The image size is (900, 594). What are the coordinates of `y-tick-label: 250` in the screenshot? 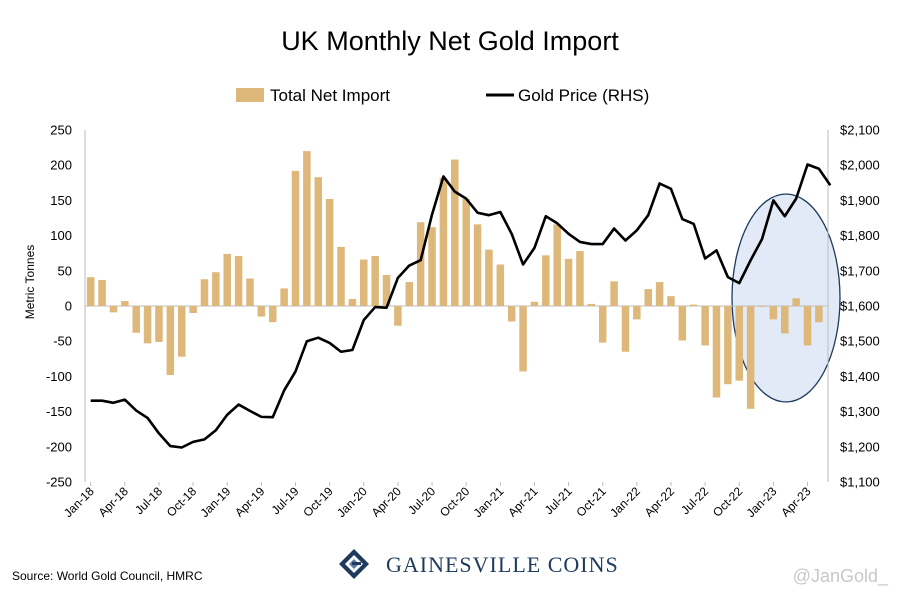 It's located at (61, 130).